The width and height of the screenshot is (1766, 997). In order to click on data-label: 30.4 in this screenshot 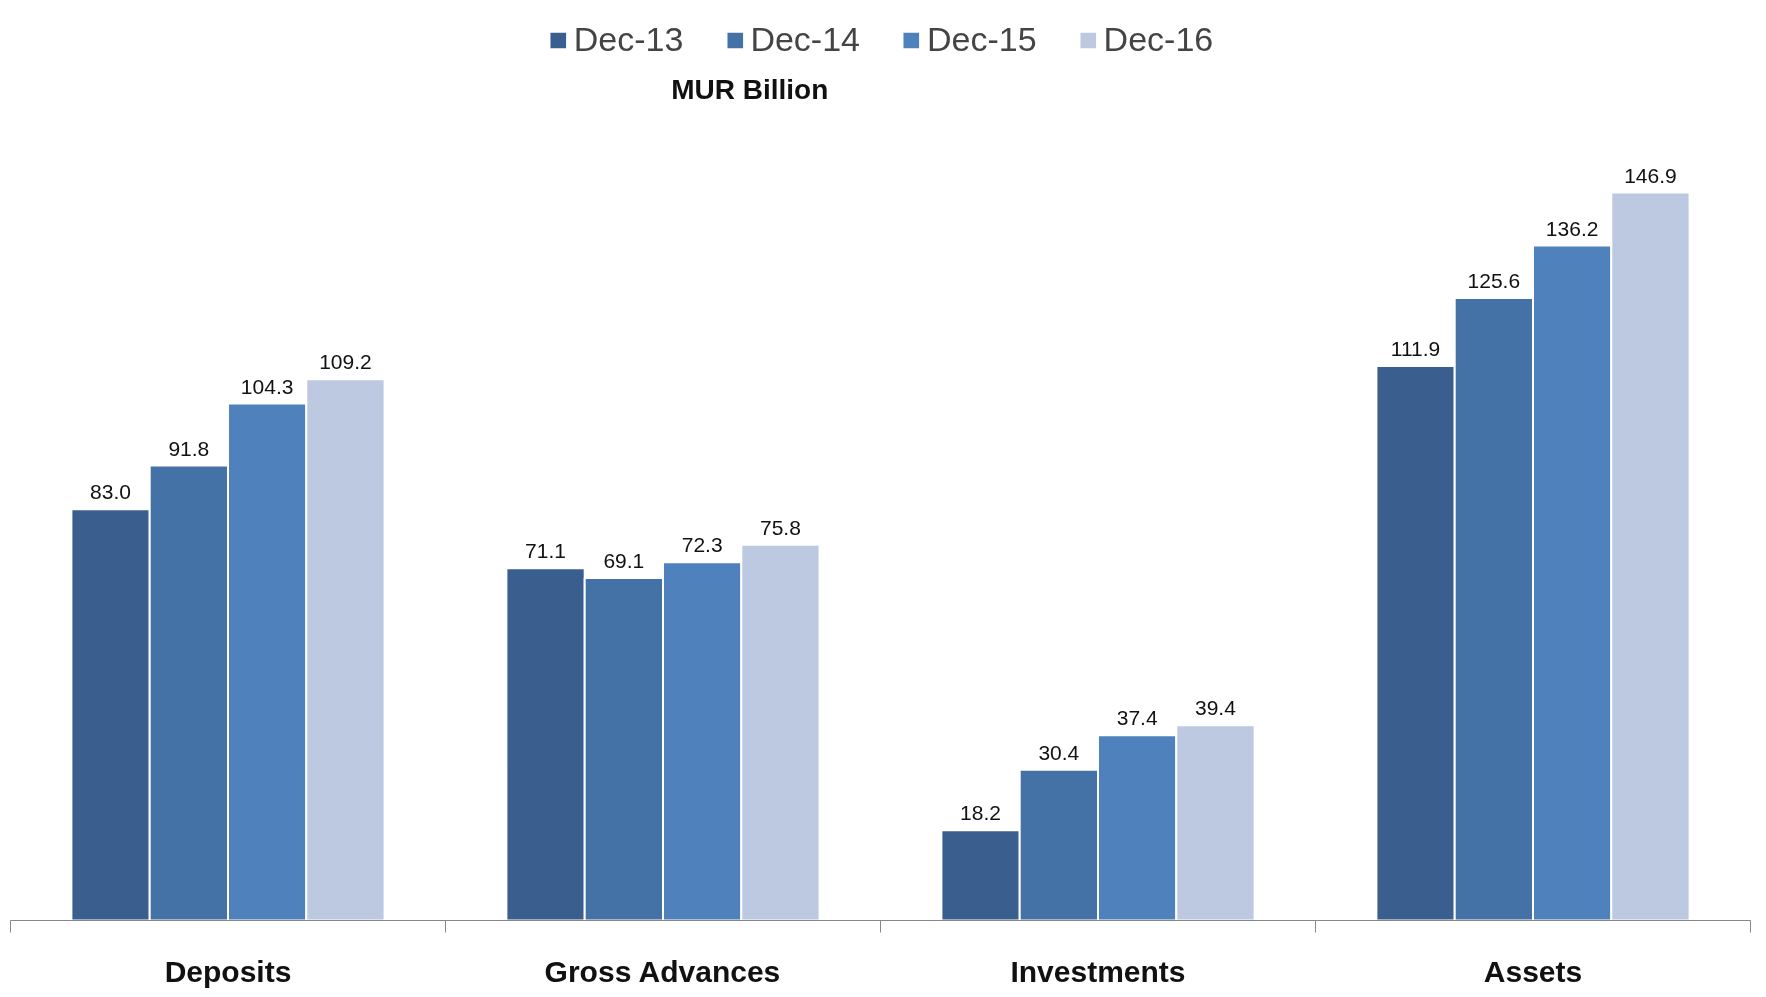, I will do `click(1059, 752)`.